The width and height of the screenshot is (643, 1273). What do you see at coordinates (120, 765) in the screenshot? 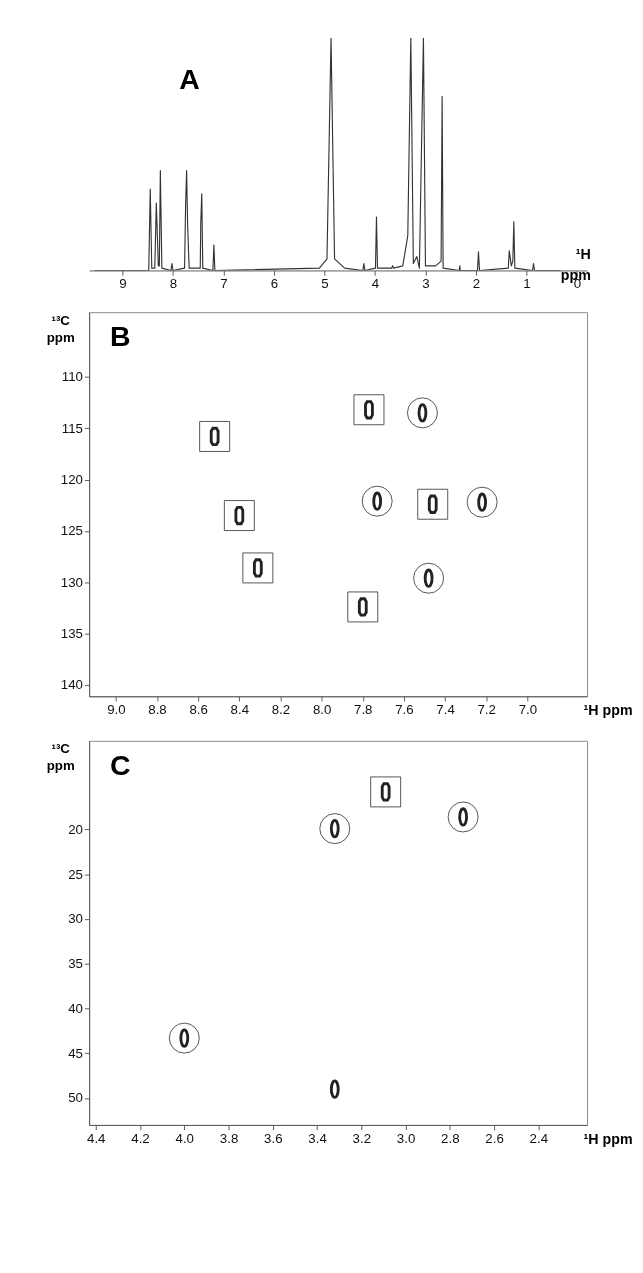
I see `annotation: C` at bounding box center [120, 765].